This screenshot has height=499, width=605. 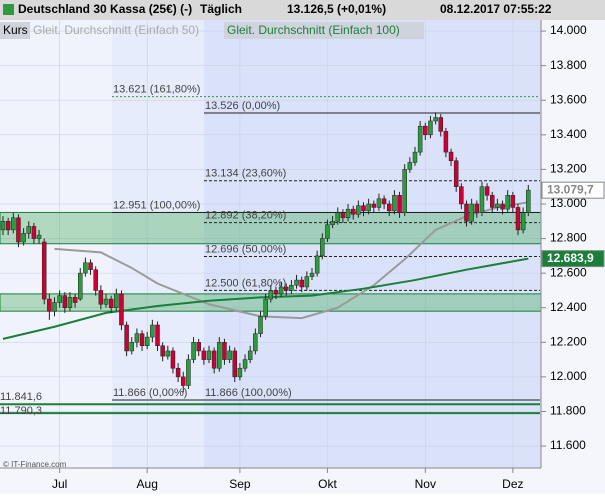 What do you see at coordinates (35, 464) in the screenshot?
I see `credit: © IT-Finance.com` at bounding box center [35, 464].